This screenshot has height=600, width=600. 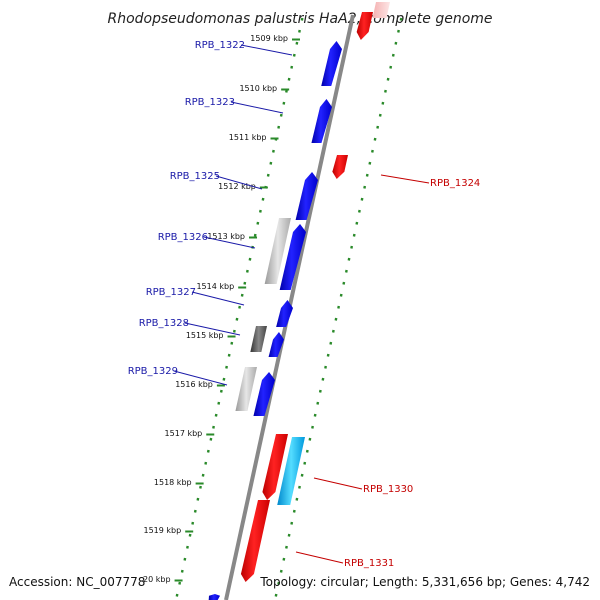 What do you see at coordinates (369, 563) in the screenshot?
I see `gene-label-reverse: RPB_1331` at bounding box center [369, 563].